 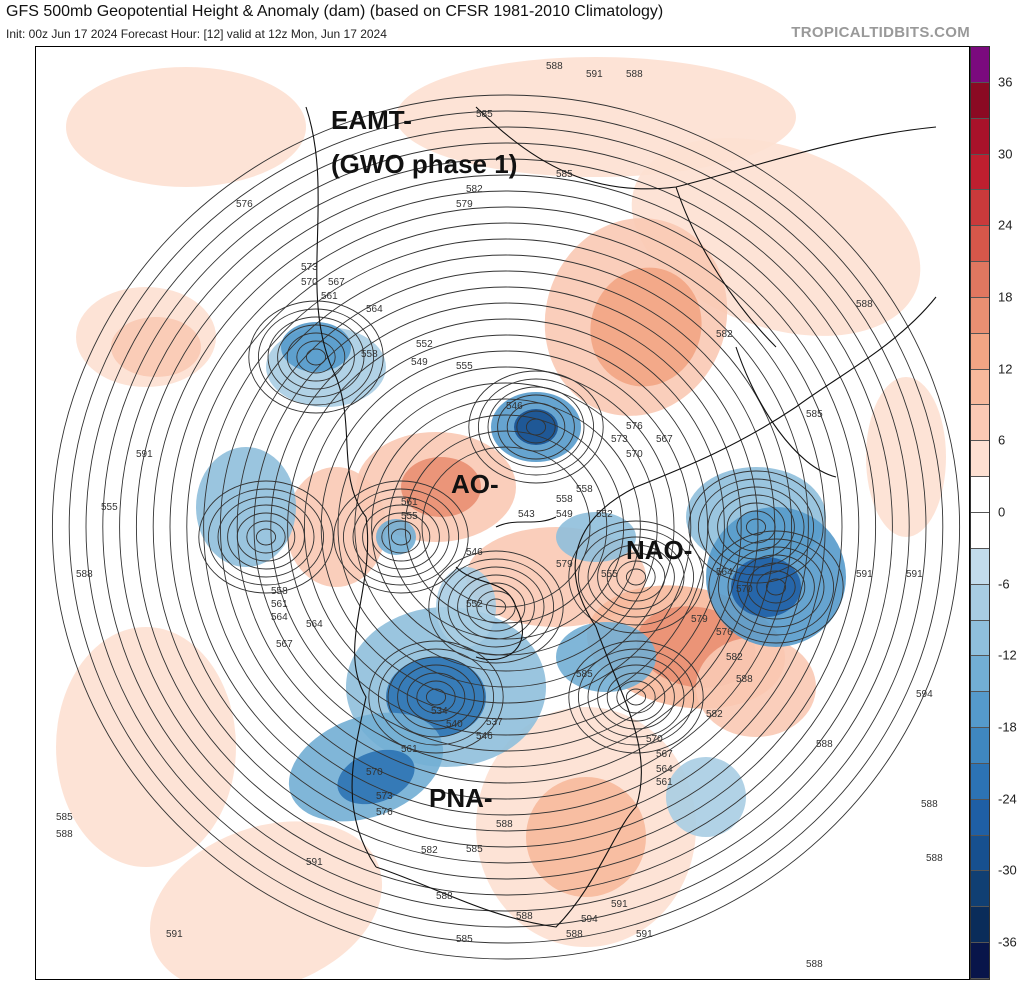 What do you see at coordinates (1007, 799) in the screenshot?
I see `colorbar-tick-label: -24` at bounding box center [1007, 799].